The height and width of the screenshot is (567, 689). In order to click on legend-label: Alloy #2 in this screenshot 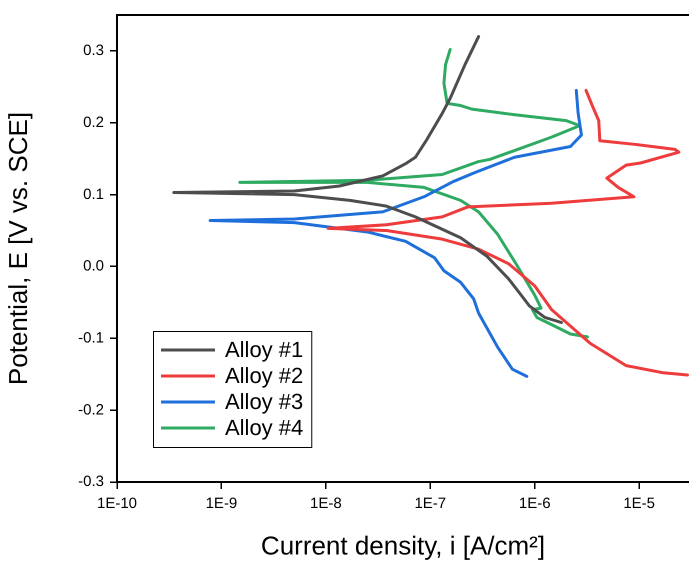, I will do `click(264, 375)`.